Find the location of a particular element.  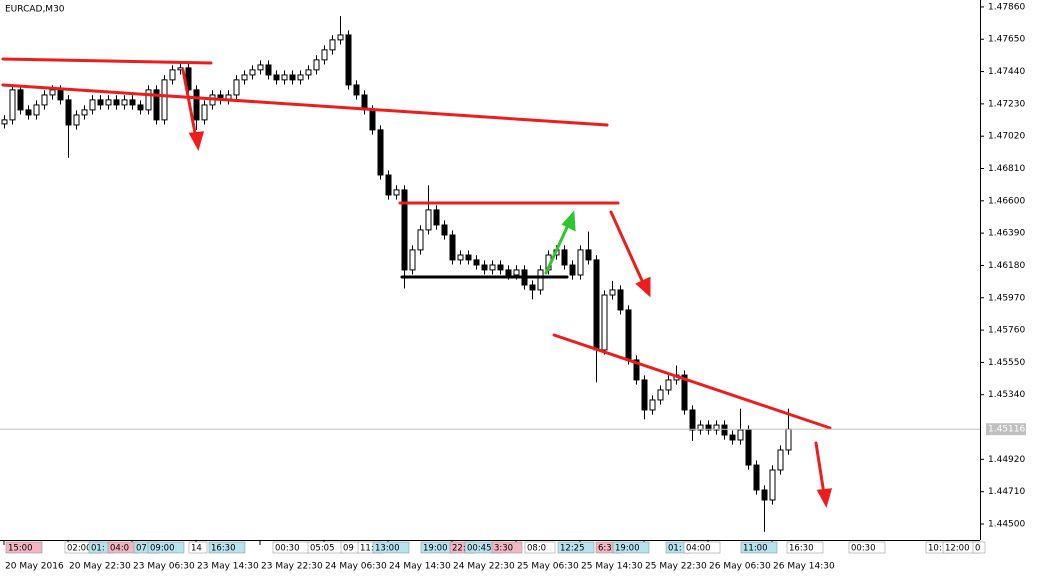

x-tick-label: 23 May 22:30 is located at coordinates (292, 567).